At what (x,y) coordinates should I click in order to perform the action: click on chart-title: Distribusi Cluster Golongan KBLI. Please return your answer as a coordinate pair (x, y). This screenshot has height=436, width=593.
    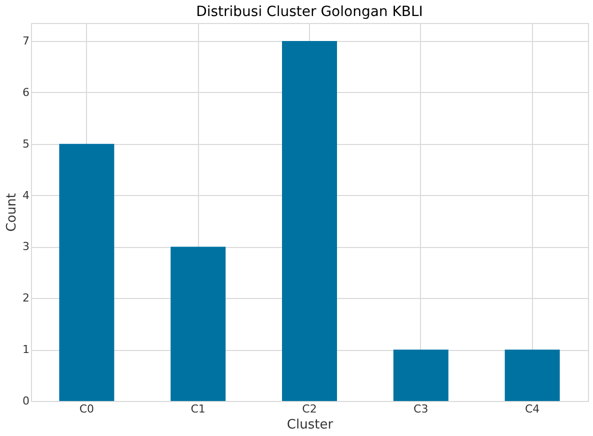
    Looking at the image, I should click on (309, 12).